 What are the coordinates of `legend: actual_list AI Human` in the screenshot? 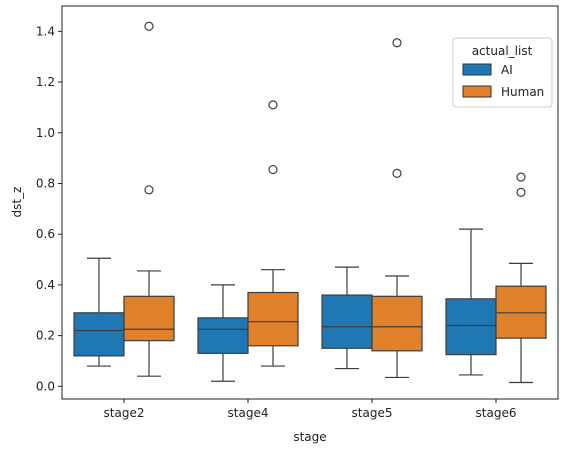 It's located at (502, 72).